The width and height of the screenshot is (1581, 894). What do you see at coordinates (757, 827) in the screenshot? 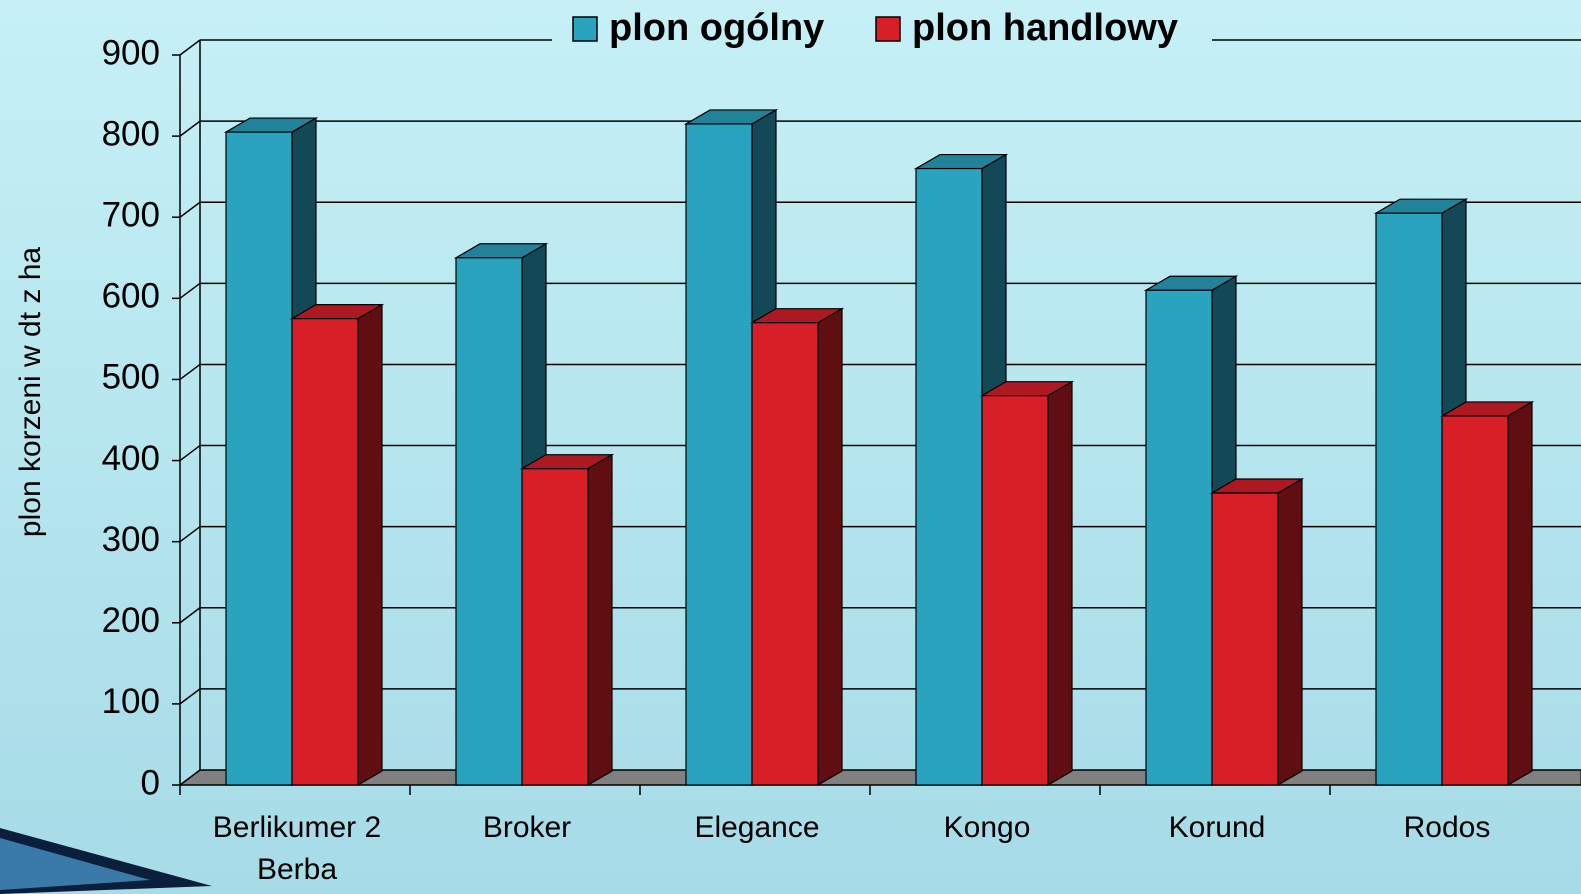
I see `x-tick-label: Elegance` at bounding box center [757, 827].